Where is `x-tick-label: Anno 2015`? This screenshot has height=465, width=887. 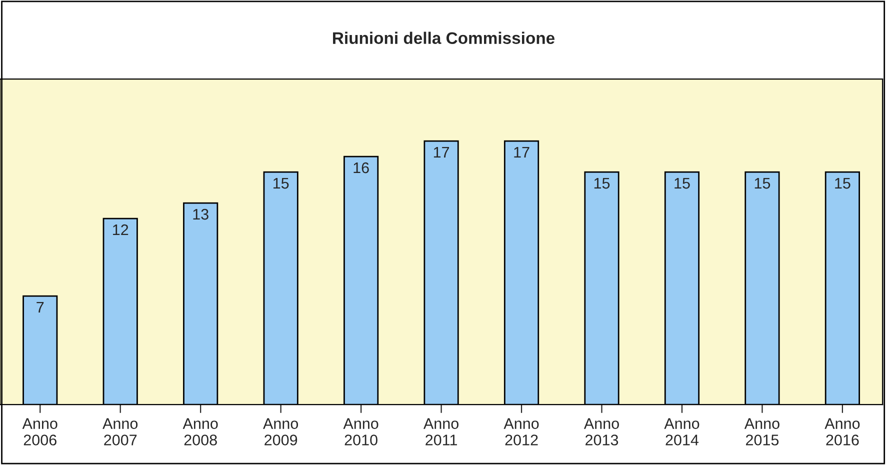
x-tick-label: Anno 2015 is located at coordinates (762, 432).